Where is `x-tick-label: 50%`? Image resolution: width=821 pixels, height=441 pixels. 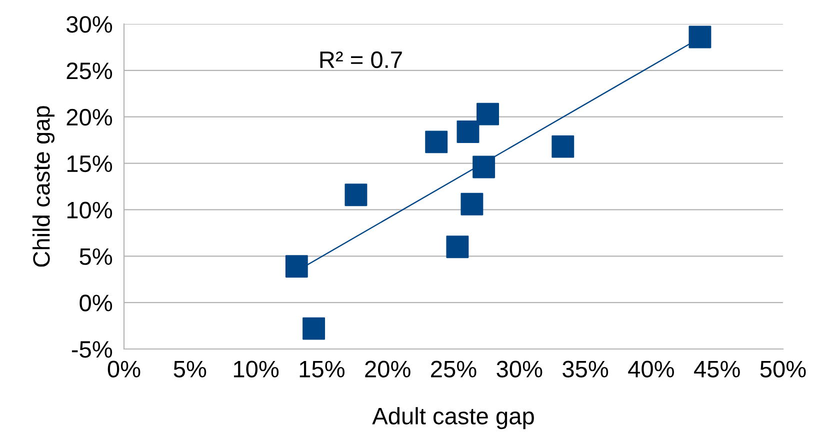
x-tick-label: 50% is located at coordinates (783, 369).